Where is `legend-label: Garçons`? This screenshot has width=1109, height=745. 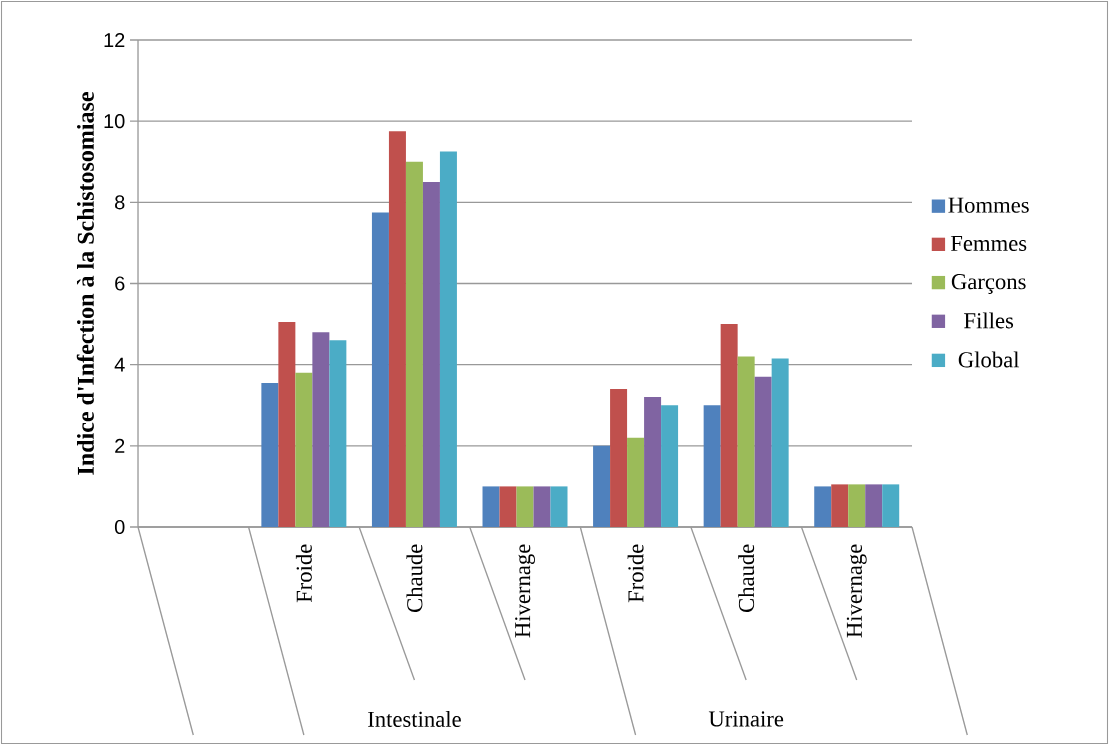
legend-label: Garçons is located at coordinates (988, 284).